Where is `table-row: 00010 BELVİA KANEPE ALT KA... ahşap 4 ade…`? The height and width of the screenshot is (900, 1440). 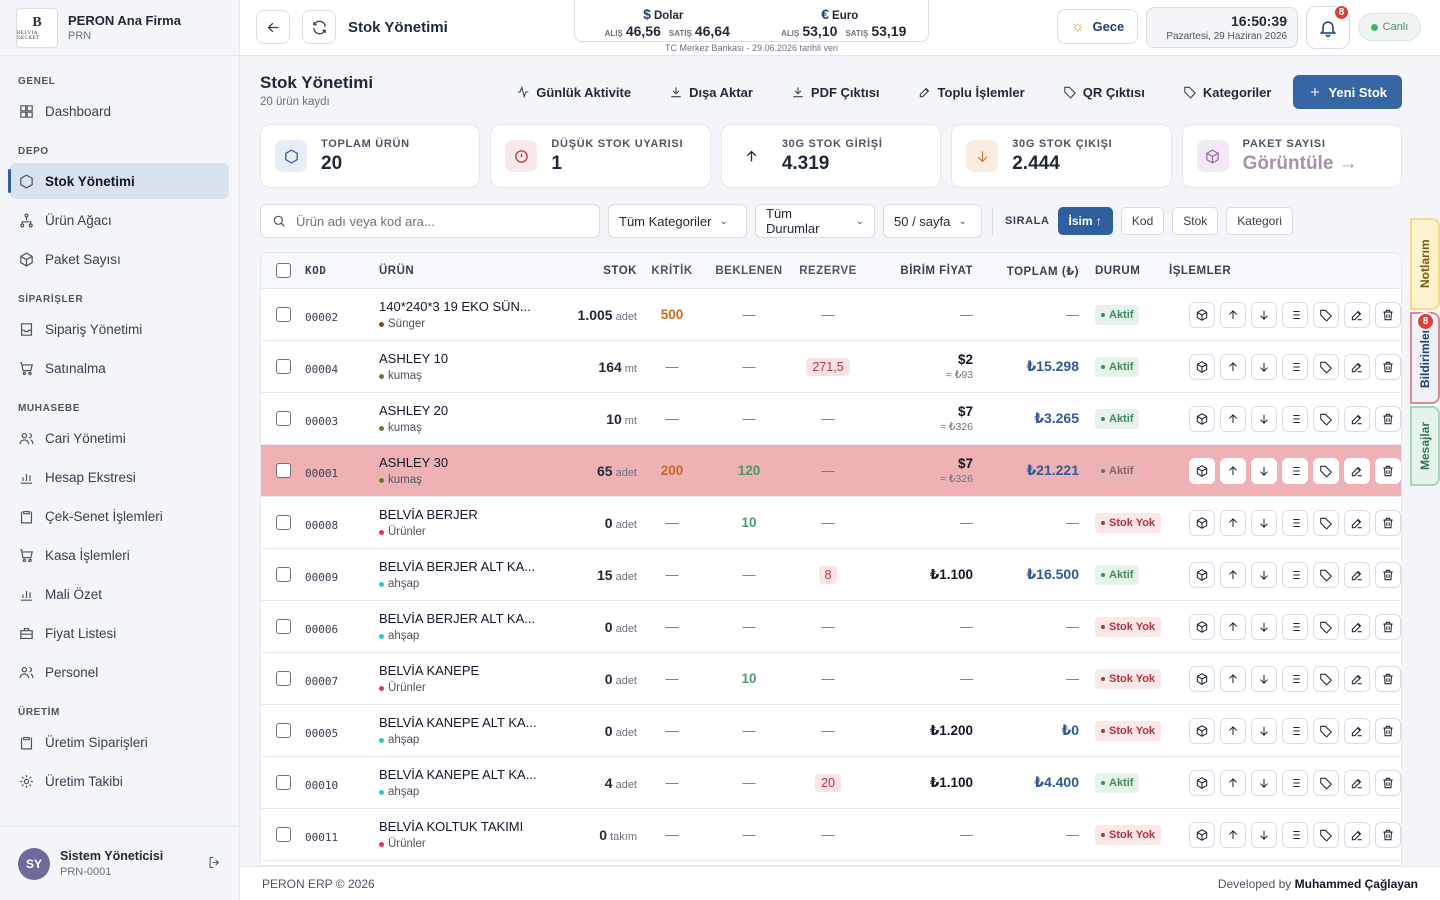
table-row: 00010 BELVİA KANEPE ALT KA... ahşap 4 ade… is located at coordinates (831, 783).